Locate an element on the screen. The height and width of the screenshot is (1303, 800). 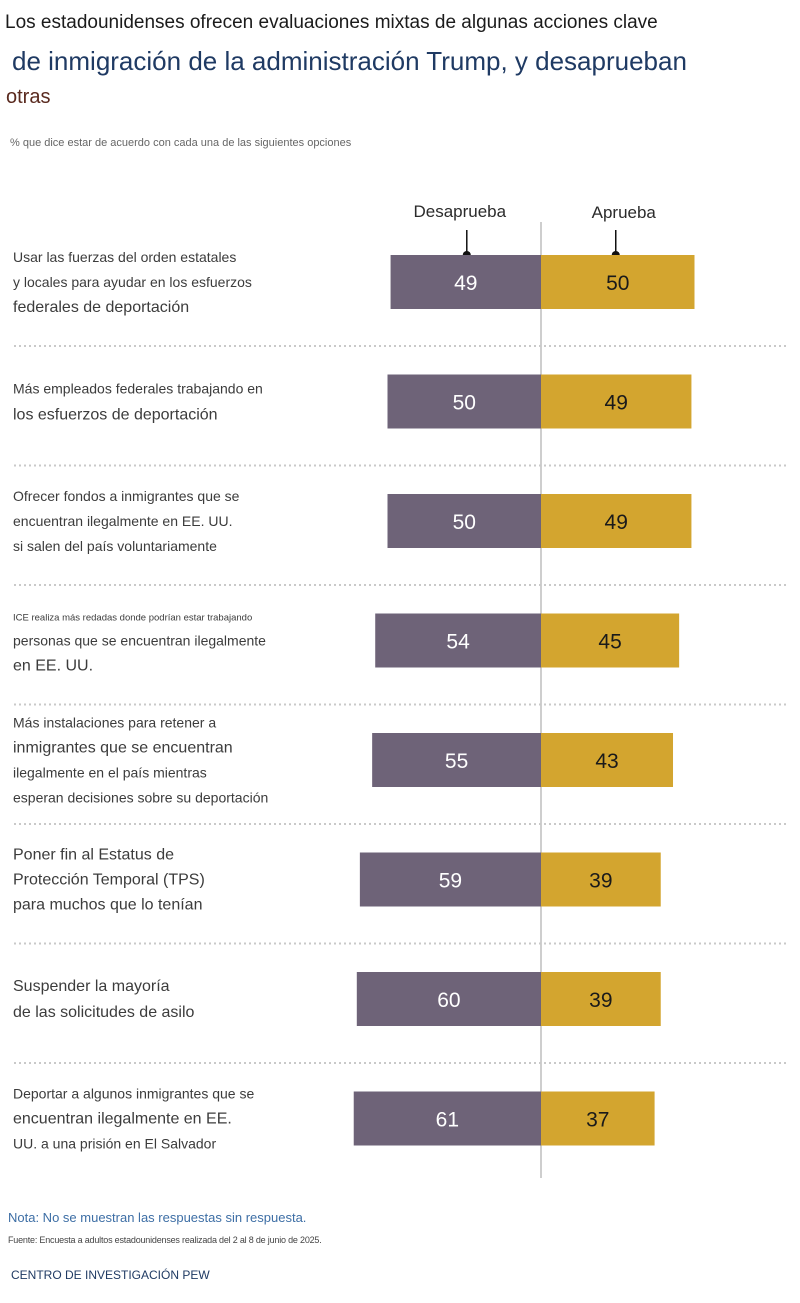
category-label-line: Protección Temporal (TPS) is located at coordinates (109, 880).